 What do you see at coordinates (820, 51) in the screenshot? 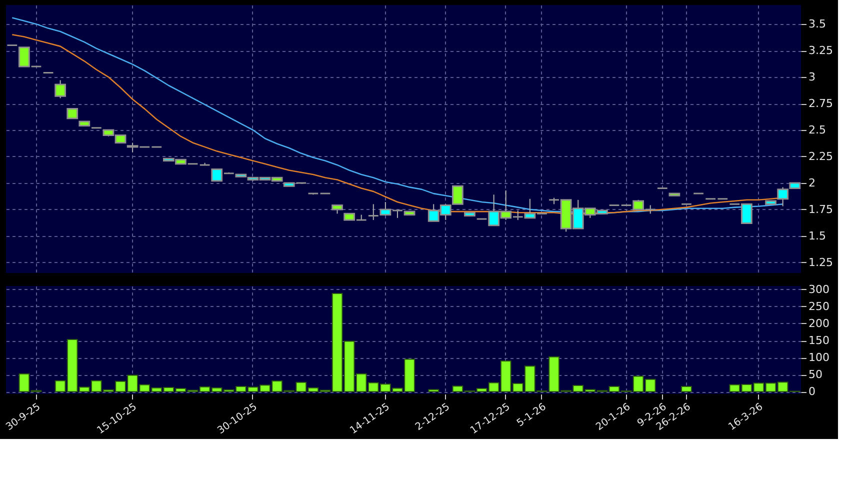
I see `y-tick-label: 3.25` at bounding box center [820, 51].